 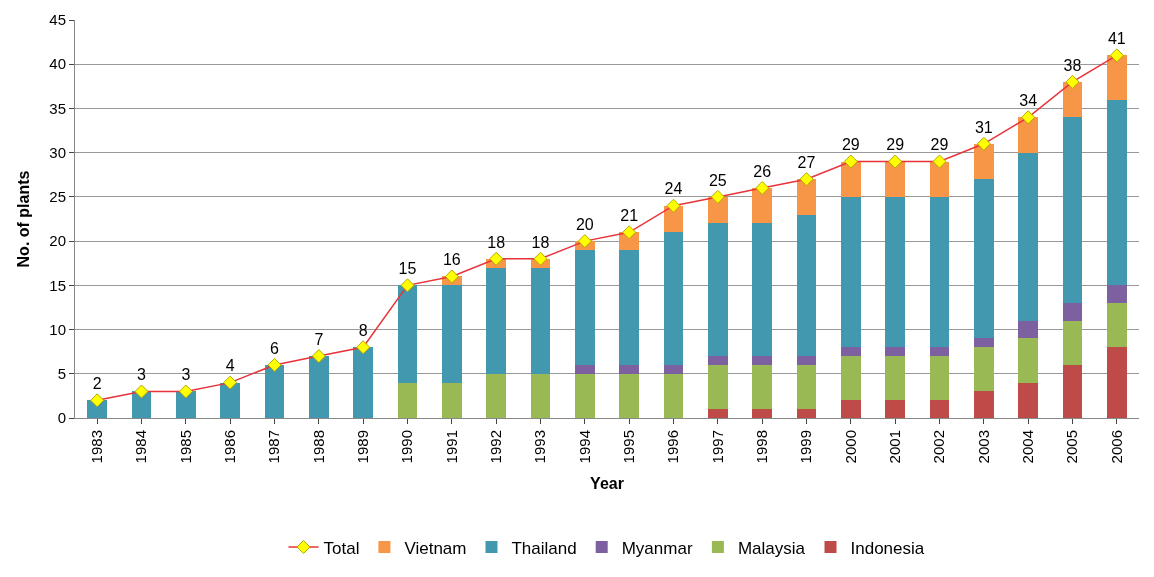 What do you see at coordinates (230, 447) in the screenshot?
I see `x-tick-label: 1986` at bounding box center [230, 447].